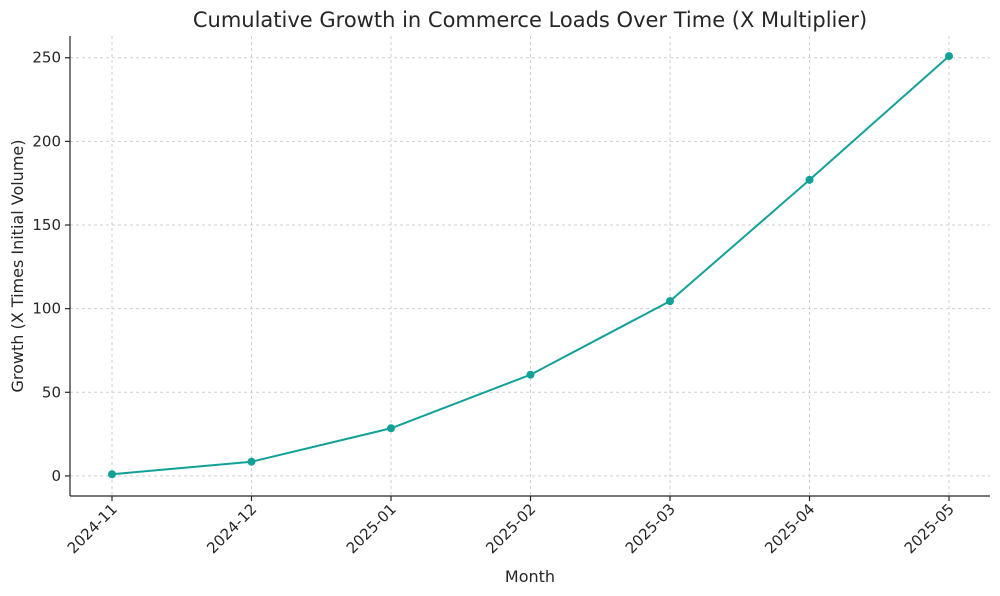 This screenshot has width=1000, height=596. What do you see at coordinates (46, 225) in the screenshot?
I see `y-tick-label: 150` at bounding box center [46, 225].